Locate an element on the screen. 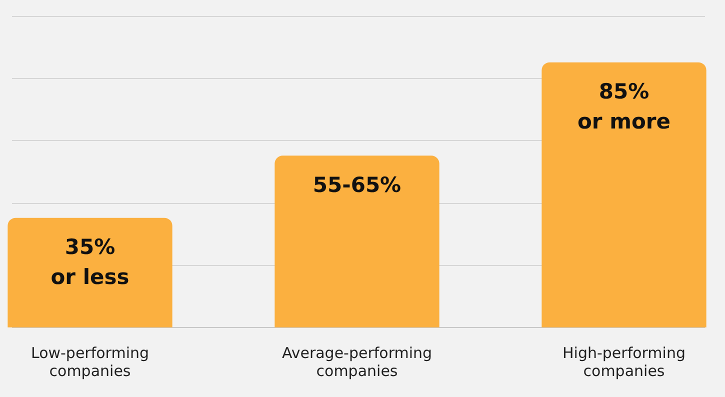 Image resolution: width=725 pixels, height=397 pixels. x-tick-label: High-performing companies is located at coordinates (624, 362).